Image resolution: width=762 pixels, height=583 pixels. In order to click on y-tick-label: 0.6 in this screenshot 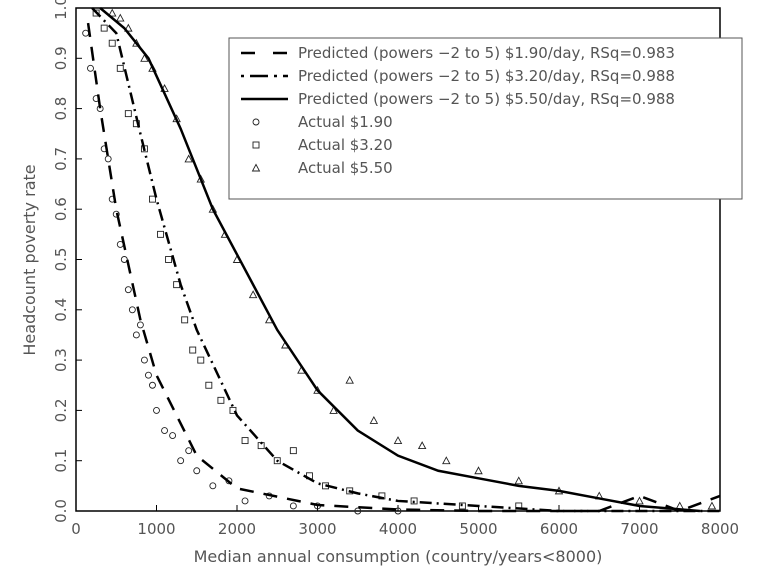, I will do `click(61, 209)`.